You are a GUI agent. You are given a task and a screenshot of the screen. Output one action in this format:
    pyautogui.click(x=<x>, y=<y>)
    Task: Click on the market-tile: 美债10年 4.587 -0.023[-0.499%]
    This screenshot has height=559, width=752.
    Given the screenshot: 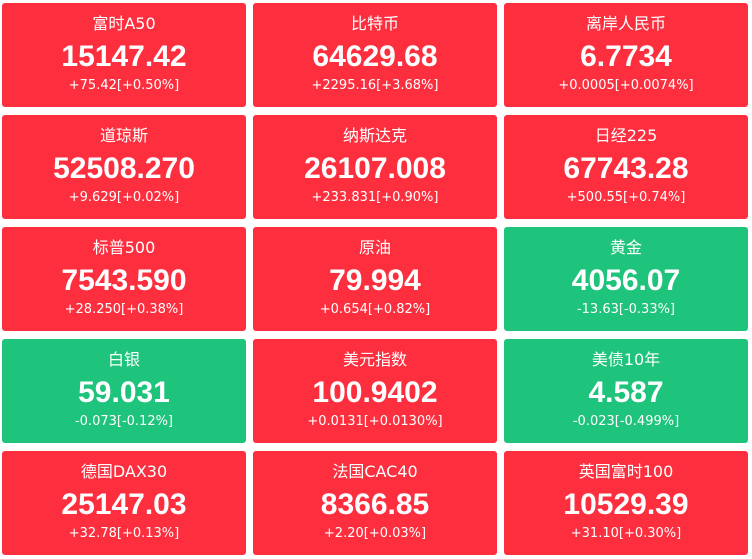 What is the action you would take?
    pyautogui.click(x=626, y=391)
    